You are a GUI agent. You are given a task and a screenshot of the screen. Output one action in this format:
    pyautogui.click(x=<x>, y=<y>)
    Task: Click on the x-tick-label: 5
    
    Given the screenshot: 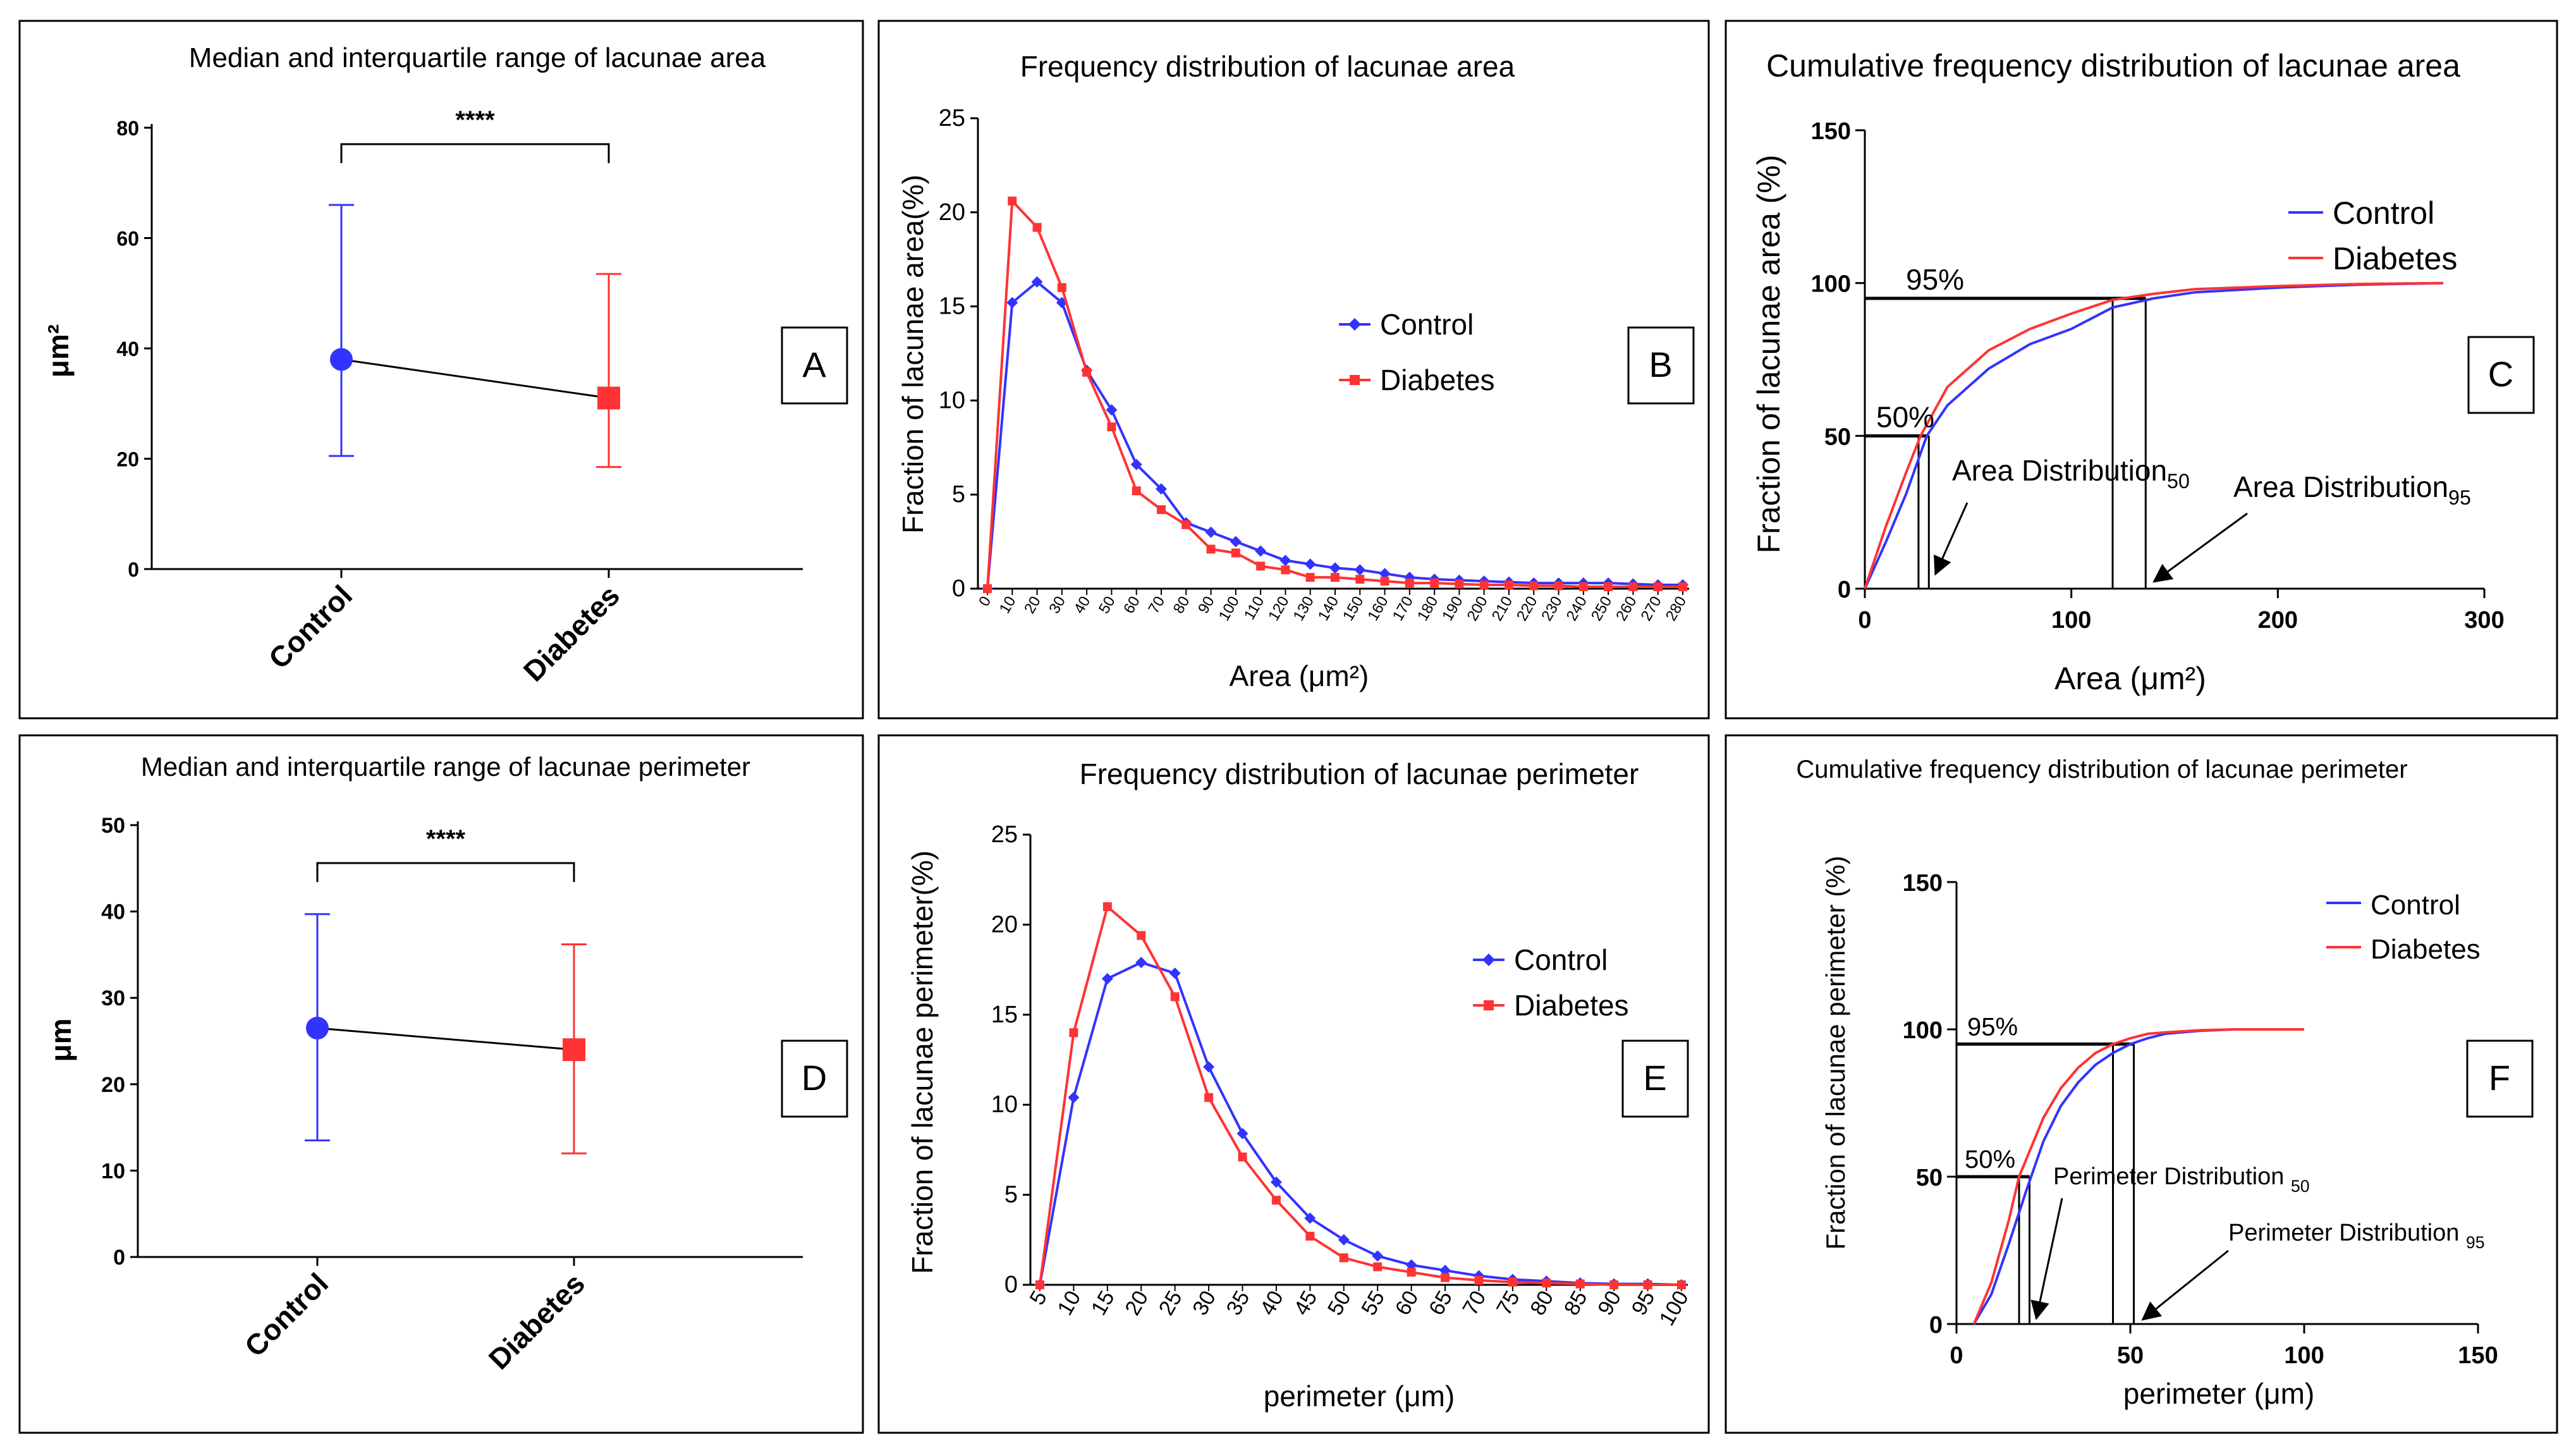 What is the action you would take?
    pyautogui.click(x=1038, y=1298)
    